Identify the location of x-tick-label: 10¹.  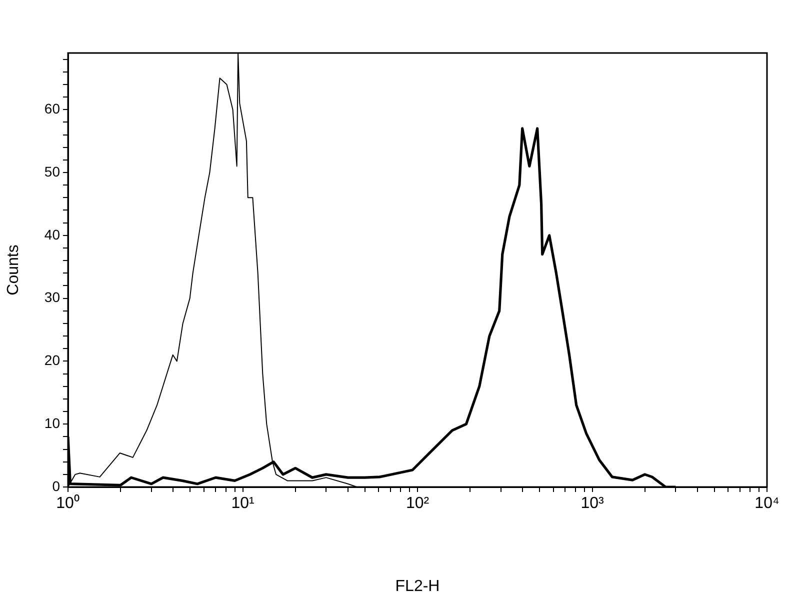
(242, 503).